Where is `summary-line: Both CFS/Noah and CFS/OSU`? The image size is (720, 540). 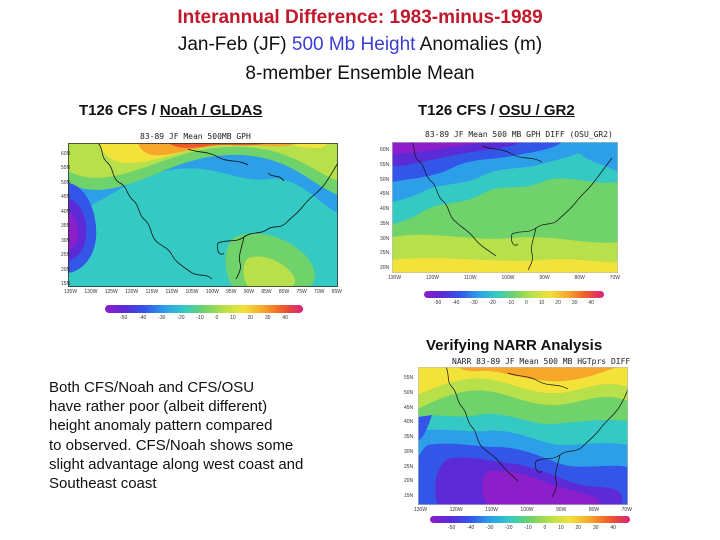
summary-line: Both CFS/Noah and CFS/OSU is located at coordinates (152, 387).